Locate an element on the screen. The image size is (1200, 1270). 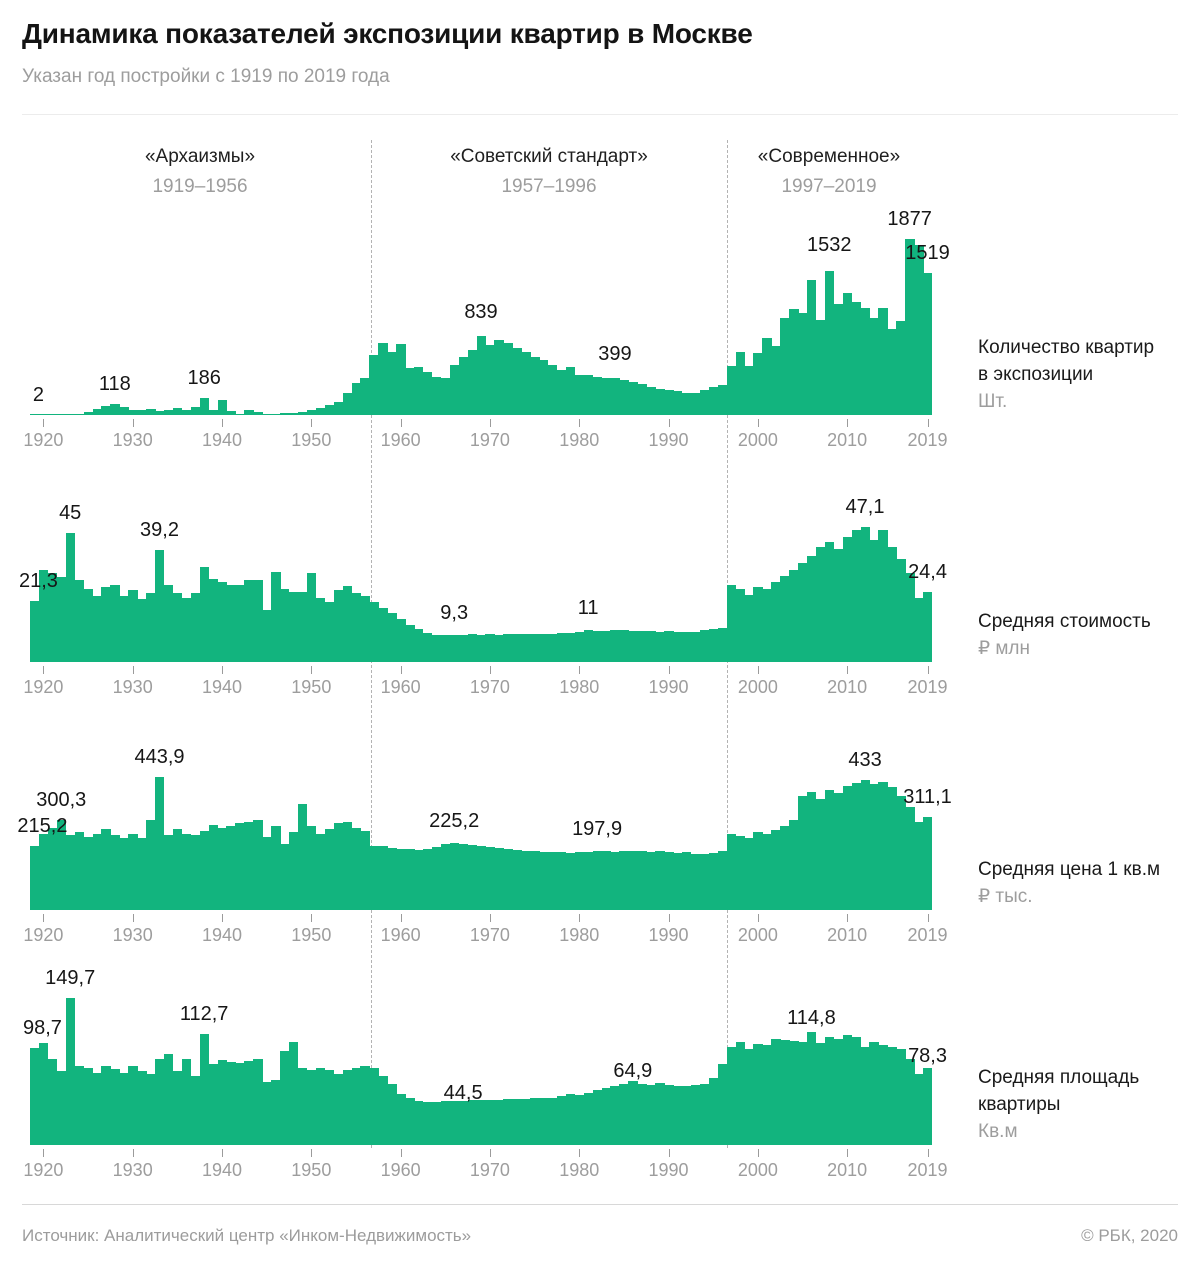
era-name: «Архаизмы» is located at coordinates (200, 156).